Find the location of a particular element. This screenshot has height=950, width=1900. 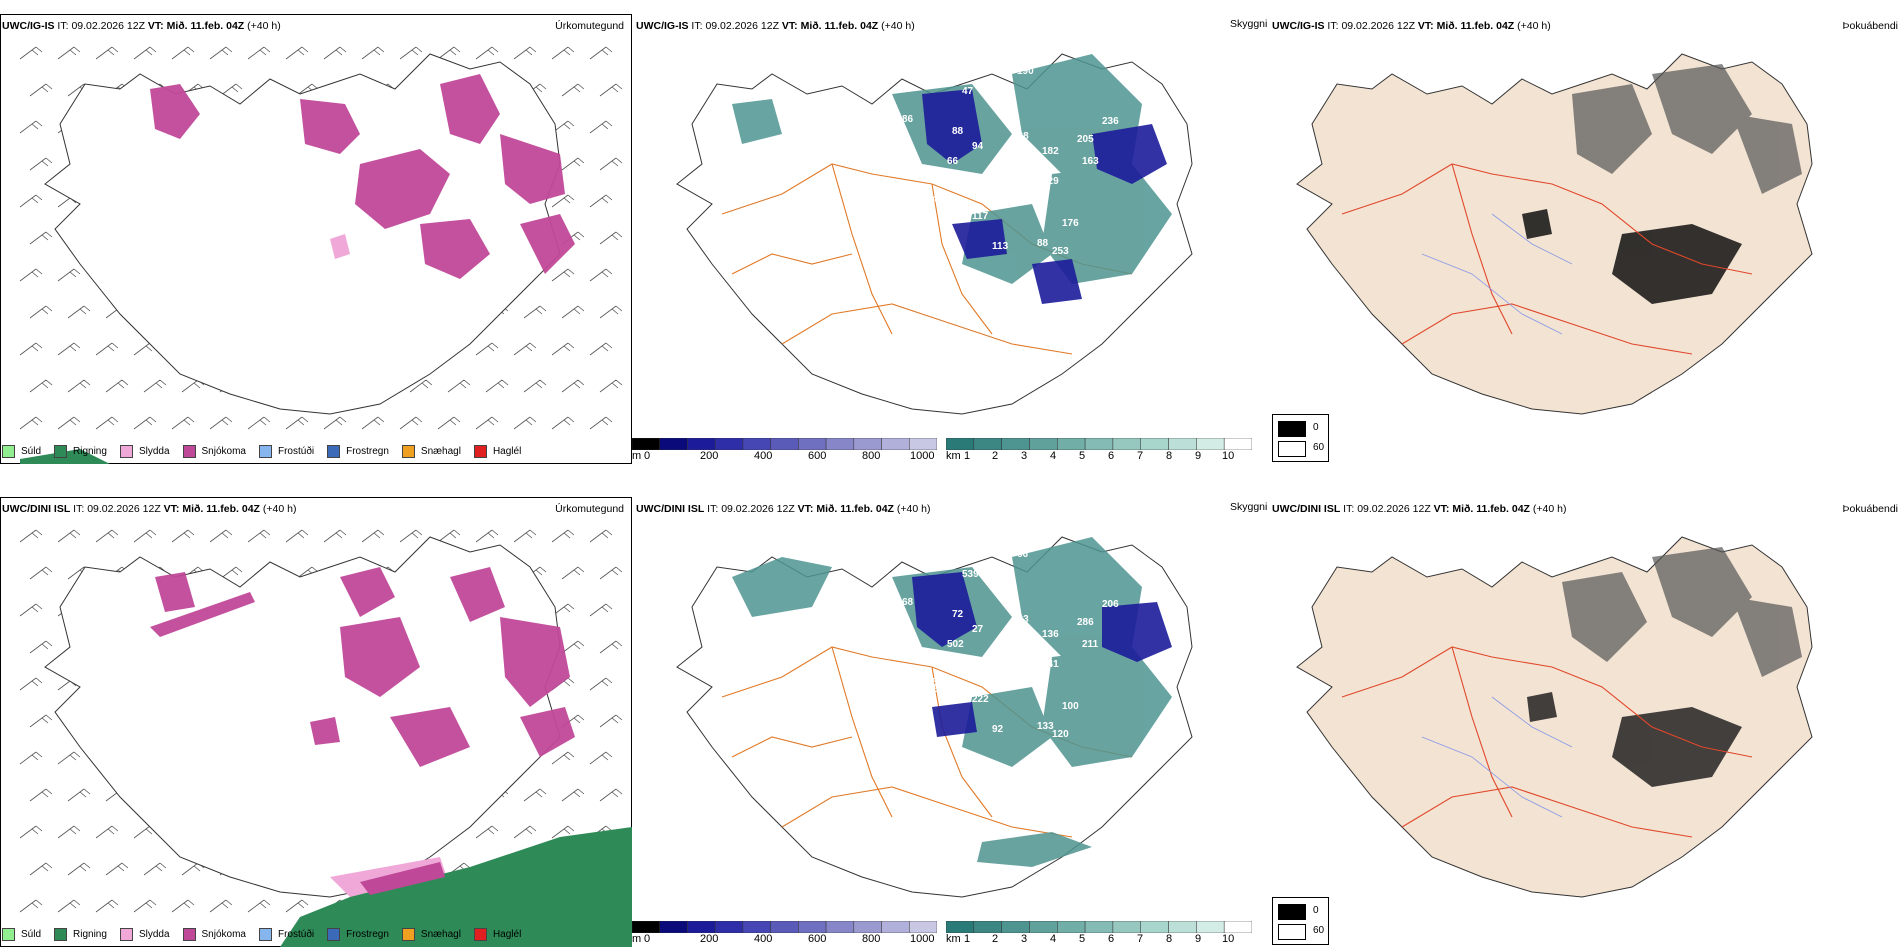

ceiling-label: 133 is located at coordinates (1045, 726).